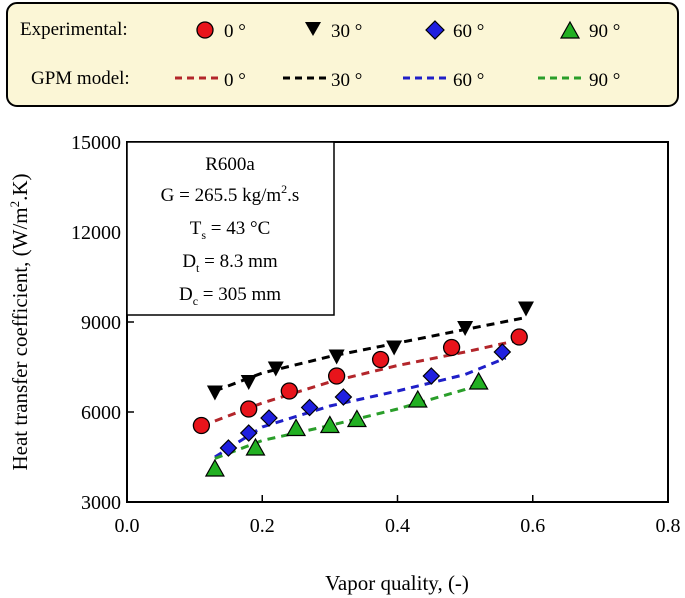 The width and height of the screenshot is (685, 598). Describe the element at coordinates (127, 526) in the screenshot. I see `x-tick-label: 0.0` at that location.